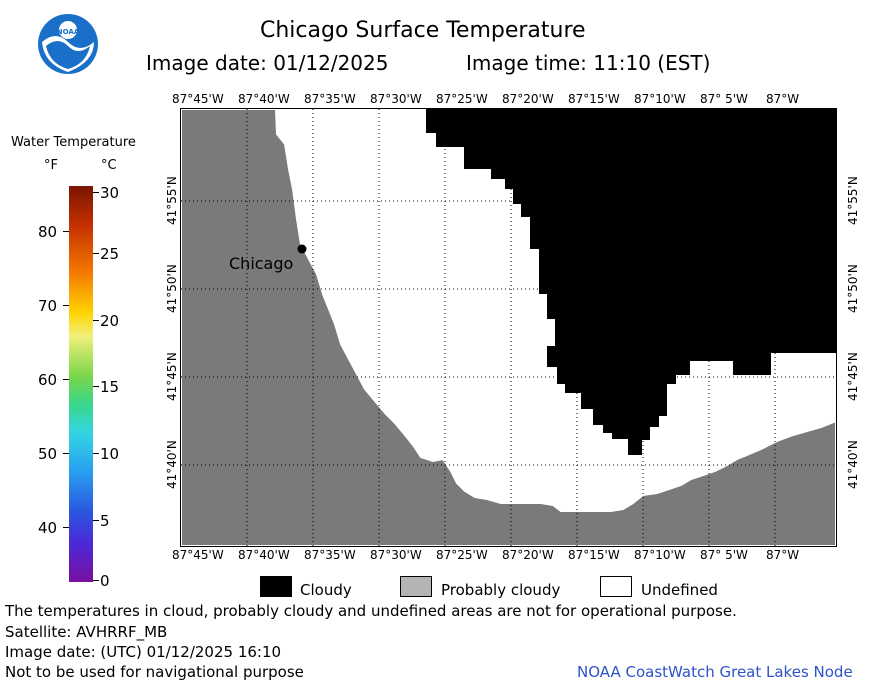 The image size is (876, 687). I want to click on colorbar-title: Water Temperature, so click(73, 142).